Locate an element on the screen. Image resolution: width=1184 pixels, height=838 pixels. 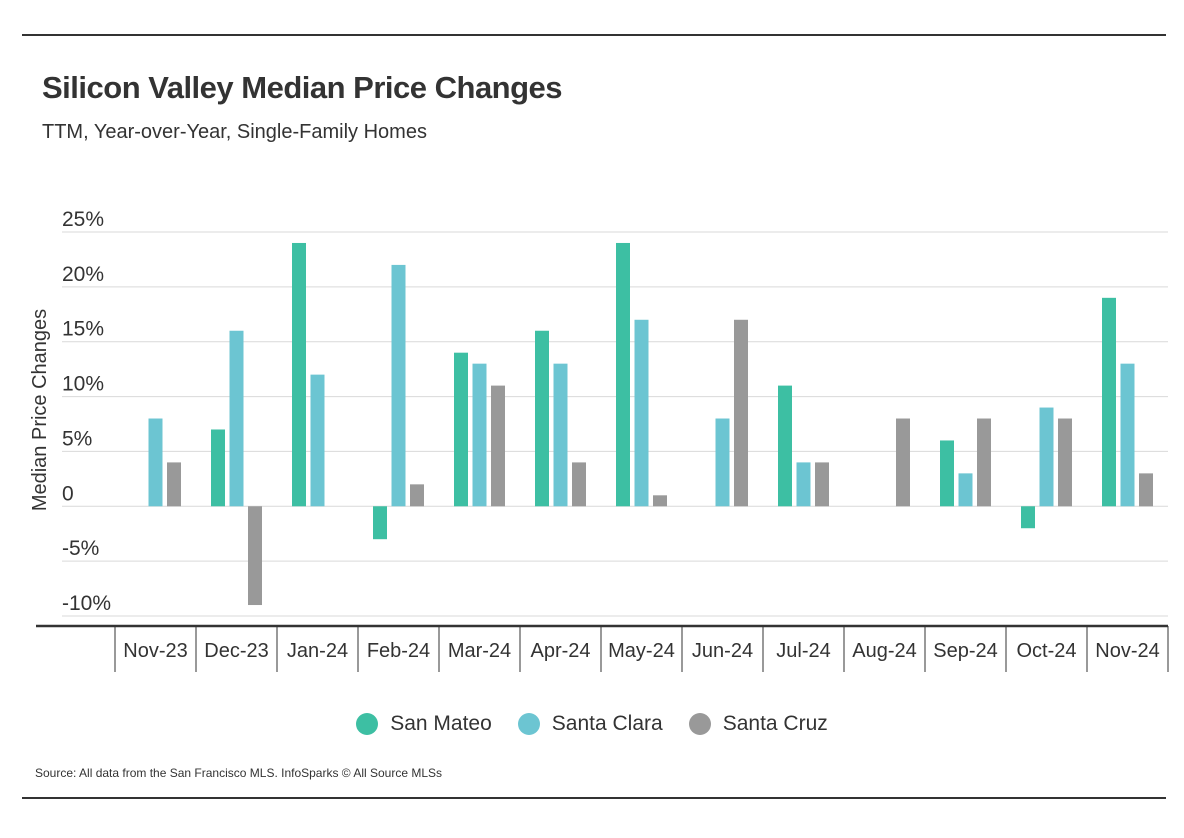
legend-item: San Mateo is located at coordinates (424, 724).